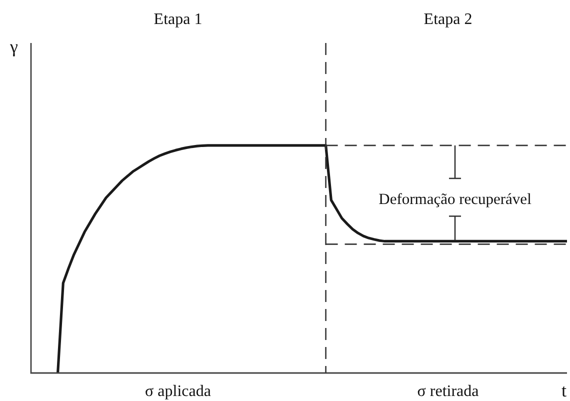 This screenshot has width=570, height=401. What do you see at coordinates (455, 199) in the screenshot?
I see `annotation: Deformação recuperável` at bounding box center [455, 199].